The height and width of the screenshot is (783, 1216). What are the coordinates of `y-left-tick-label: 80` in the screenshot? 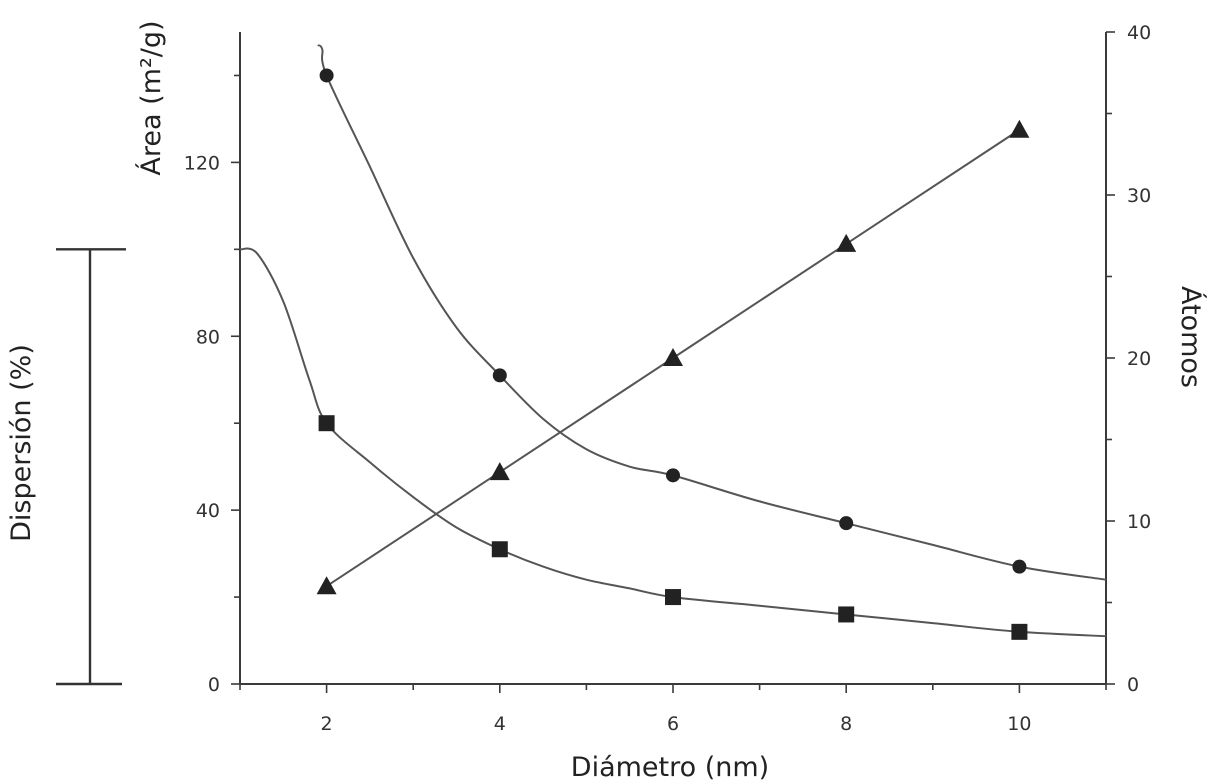 It's located at (208, 337).